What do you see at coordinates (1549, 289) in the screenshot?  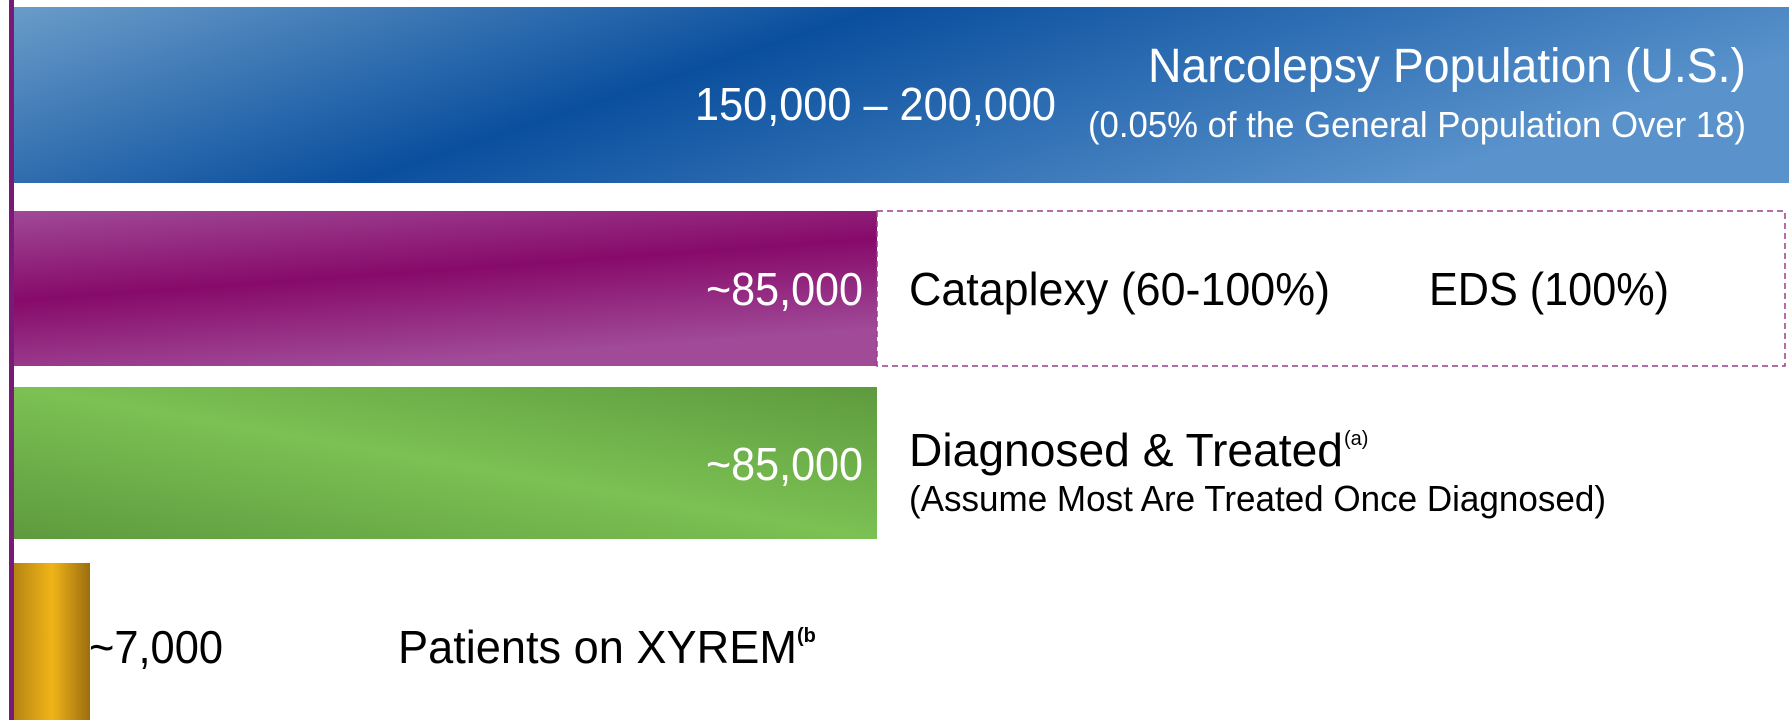 I see `row-label: EDS (100%)` at bounding box center [1549, 289].